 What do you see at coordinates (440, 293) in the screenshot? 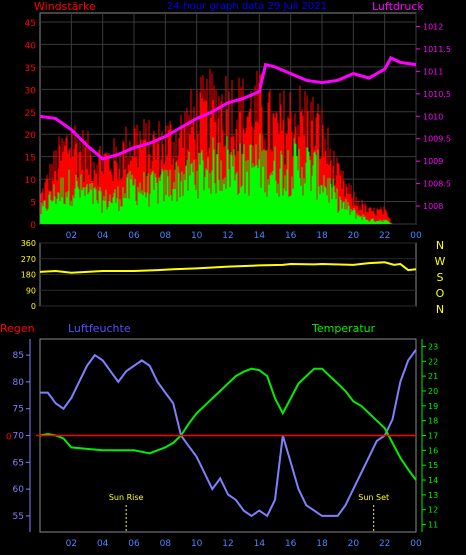
I see `compass-label: O` at bounding box center [440, 293].